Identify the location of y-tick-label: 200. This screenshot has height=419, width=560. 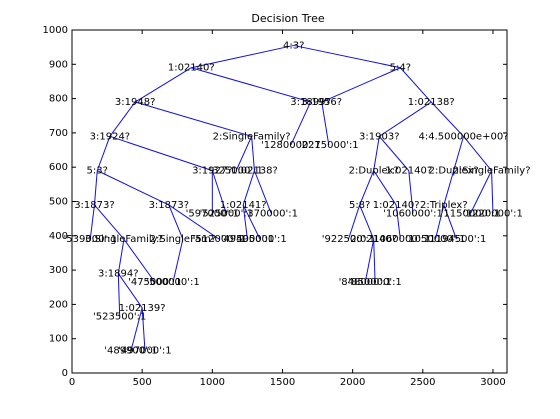
(58, 304).